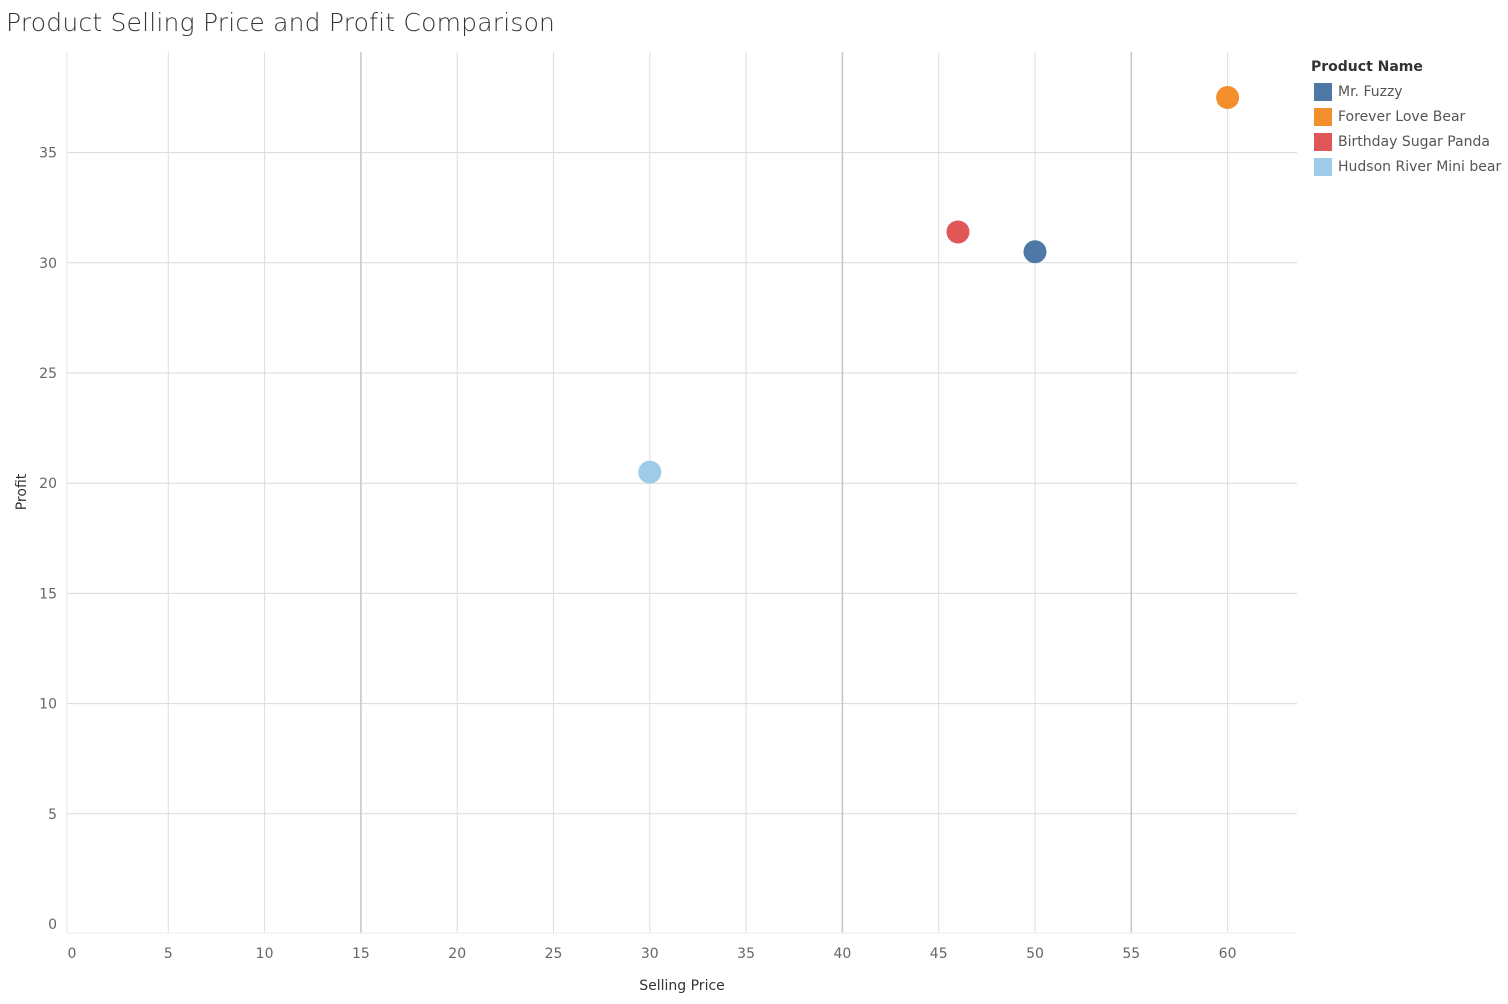 Image resolution: width=1508 pixels, height=1004 pixels. Describe the element at coordinates (168, 954) in the screenshot. I see `x-tick-label: 5` at that location.